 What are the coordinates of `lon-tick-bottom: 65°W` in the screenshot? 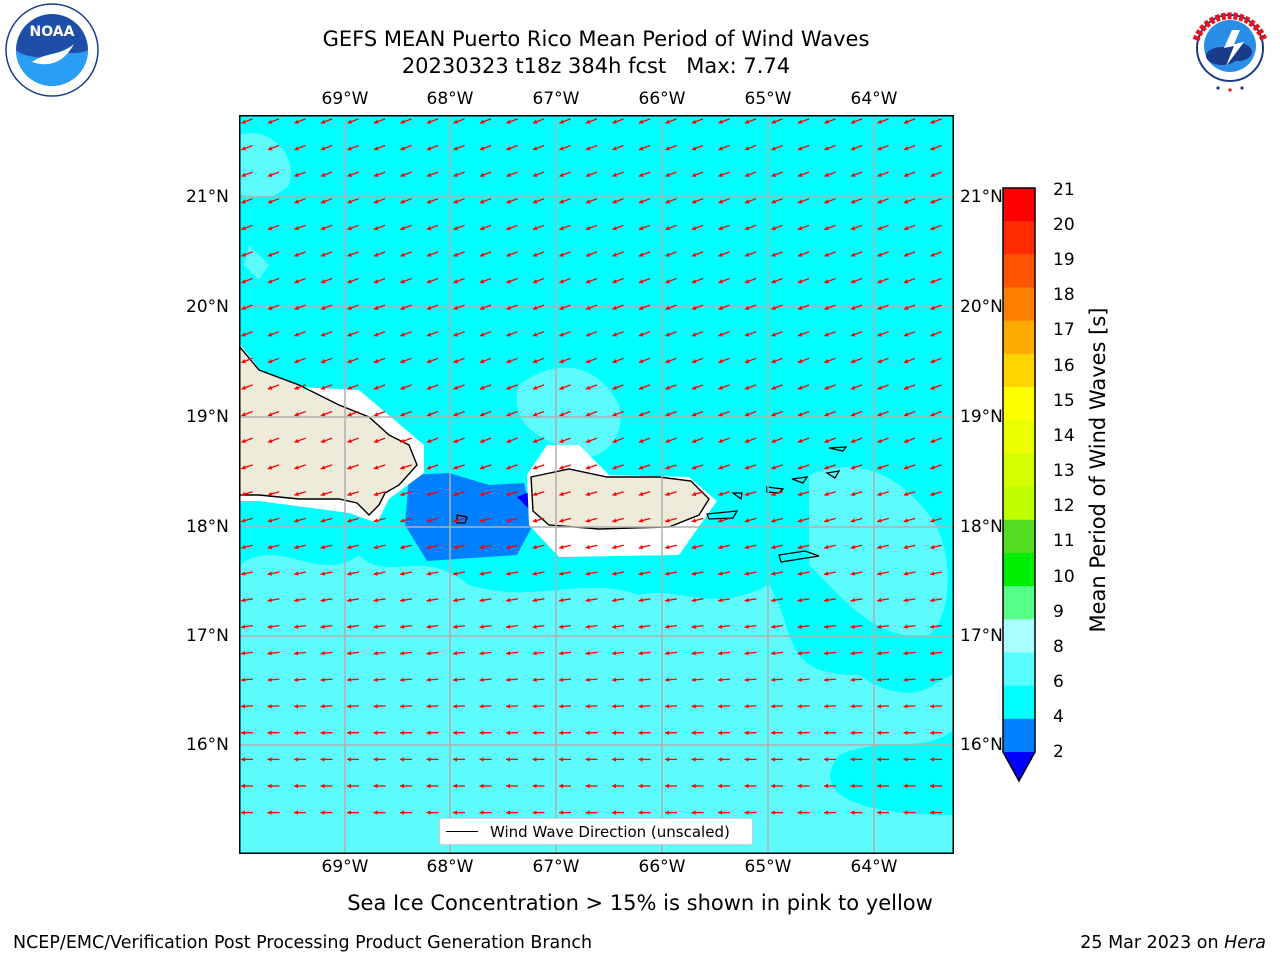 It's located at (768, 867).